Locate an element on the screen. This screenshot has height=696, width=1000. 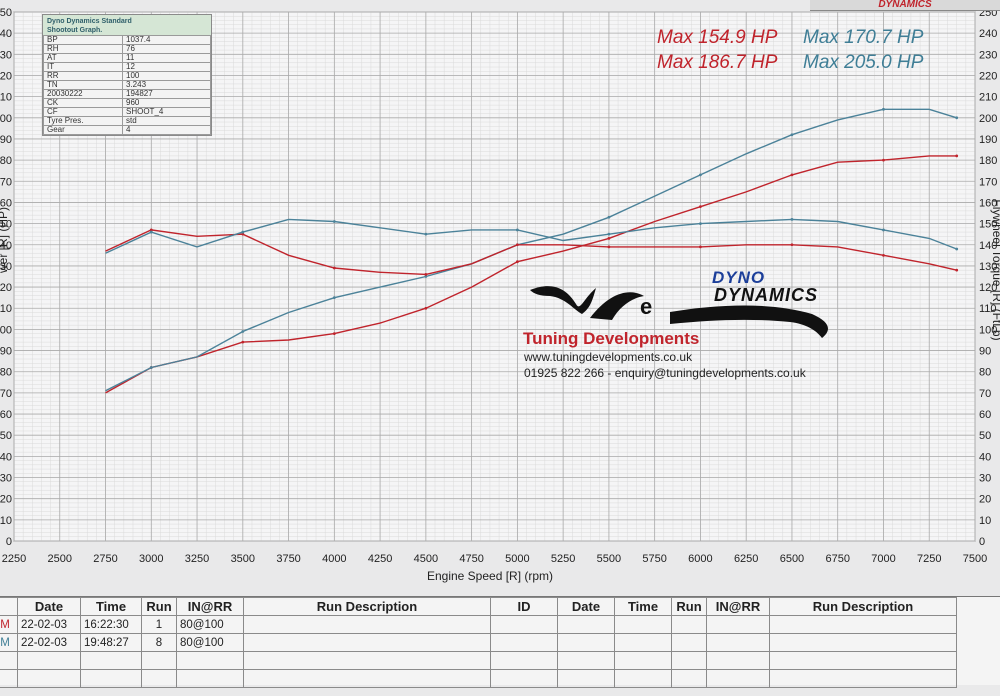
y-tick-label-right: 0 is located at coordinates (982, 542).